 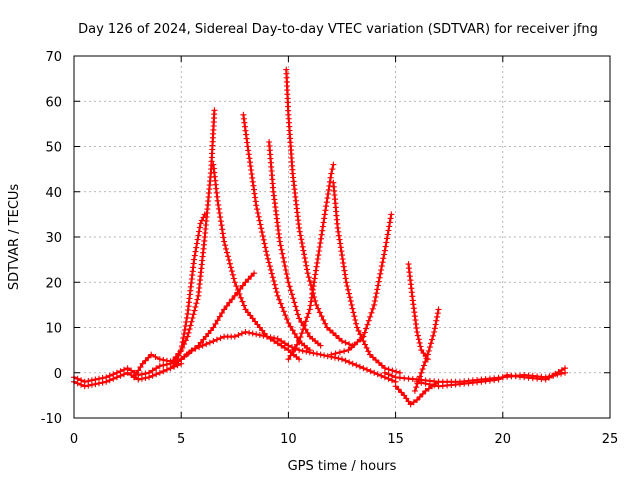 I want to click on y-tick-label: 20, so click(x=53, y=283).